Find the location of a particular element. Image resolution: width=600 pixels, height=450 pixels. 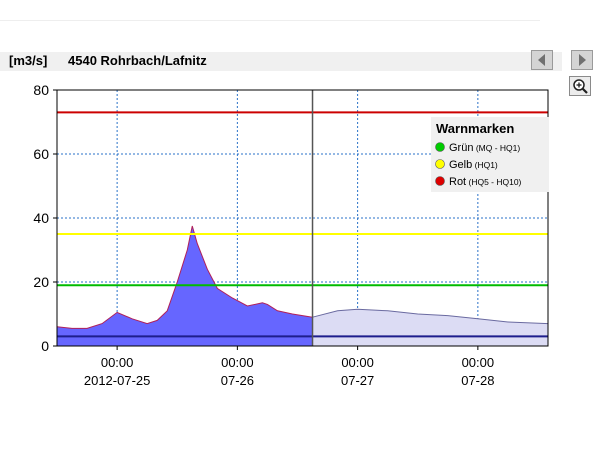

arrow-left-icon is located at coordinates (541, 60).